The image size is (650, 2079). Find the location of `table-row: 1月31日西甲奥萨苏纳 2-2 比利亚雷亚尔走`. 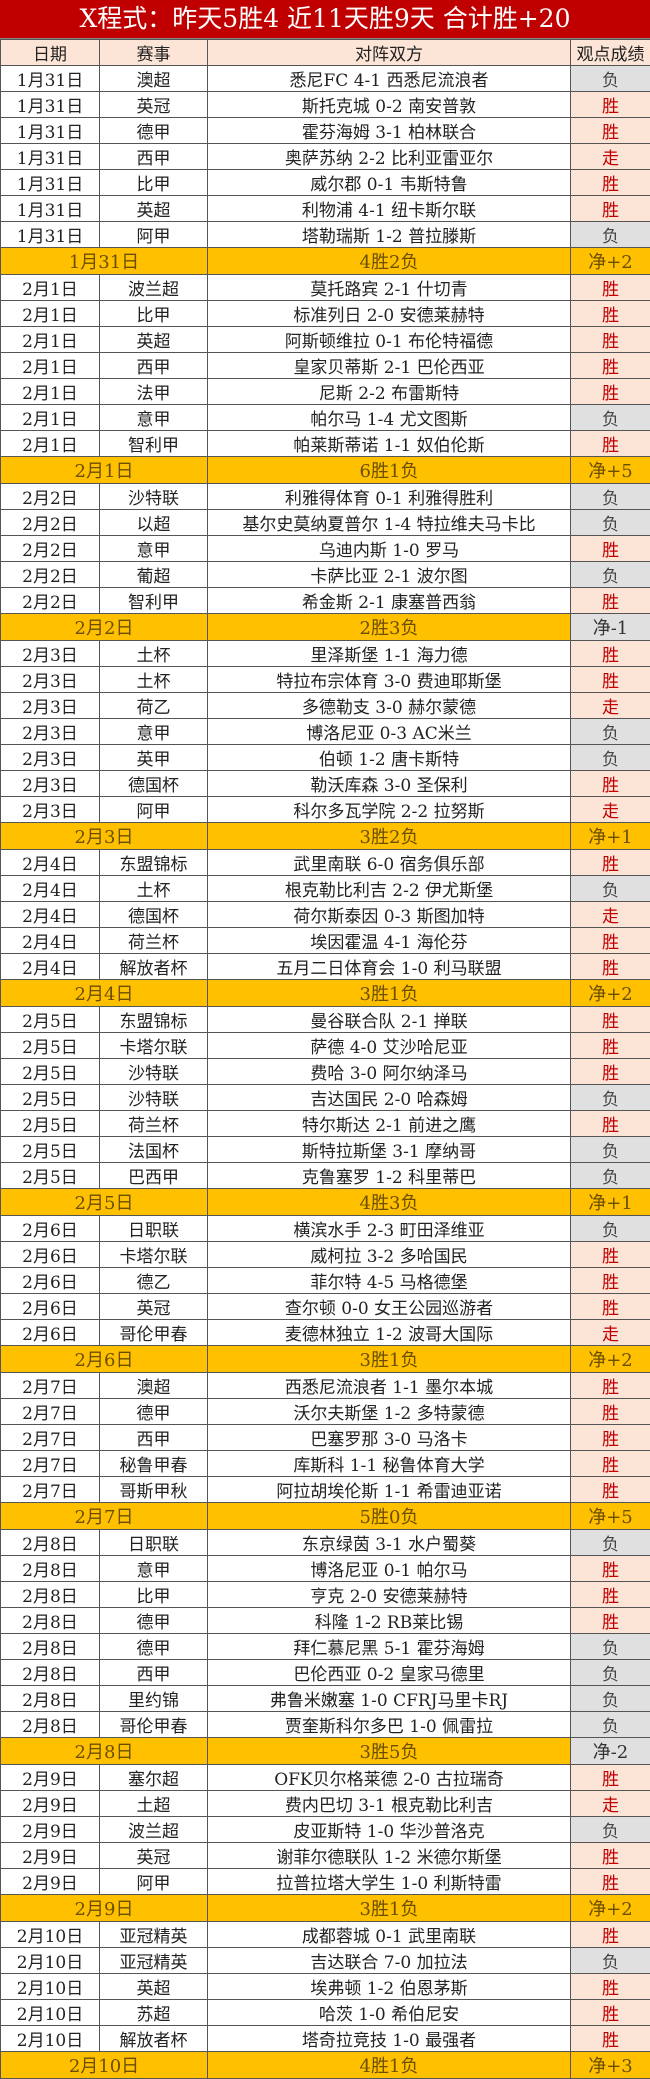

table-row: 1月31日西甲奥萨苏纳 2-2 比利亚雷亚尔走 is located at coordinates (325, 157).